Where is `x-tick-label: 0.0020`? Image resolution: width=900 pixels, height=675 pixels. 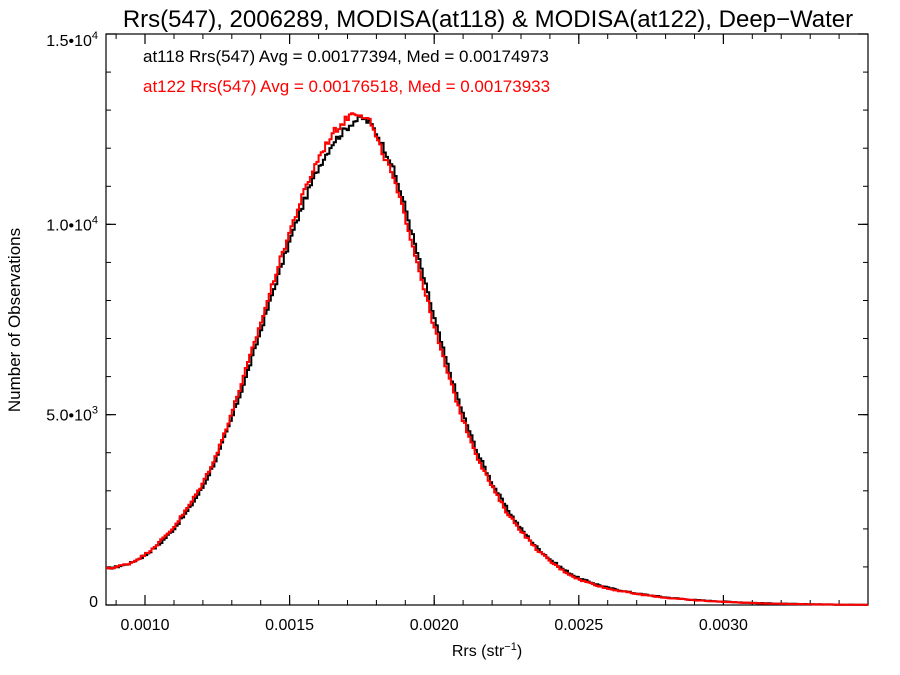 x-tick-label: 0.0020 is located at coordinates (434, 625).